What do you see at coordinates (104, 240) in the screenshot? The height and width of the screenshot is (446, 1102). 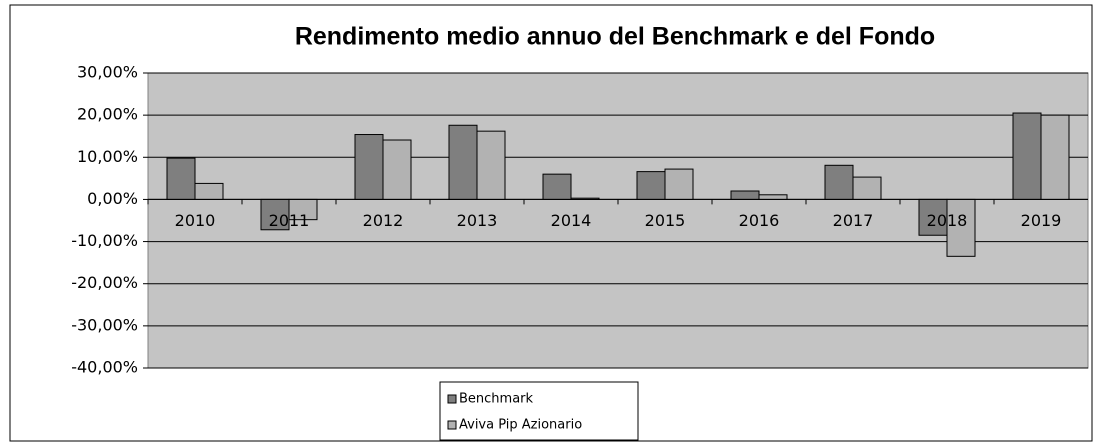 I see `y-tick-label: -10,00%` at bounding box center [104, 240].